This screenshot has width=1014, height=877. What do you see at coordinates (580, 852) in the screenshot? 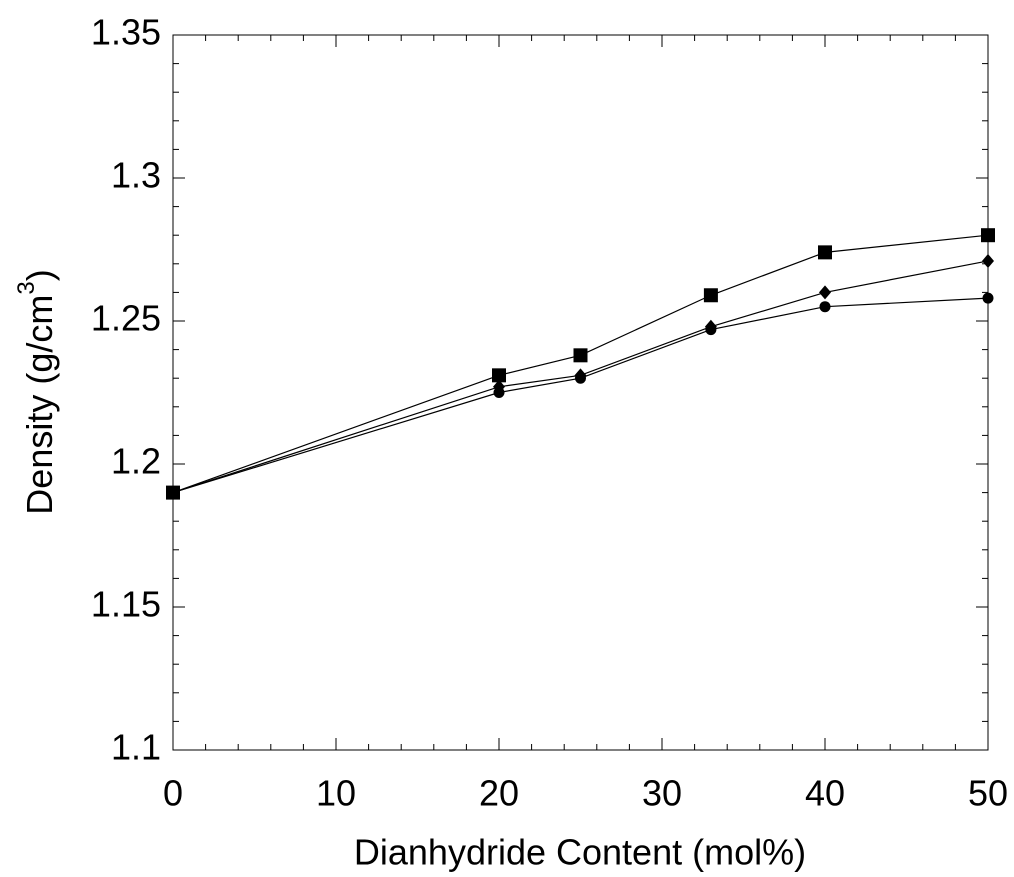
I see `x-axis-label: Dianhydride Content (mol%)` at bounding box center [580, 852].